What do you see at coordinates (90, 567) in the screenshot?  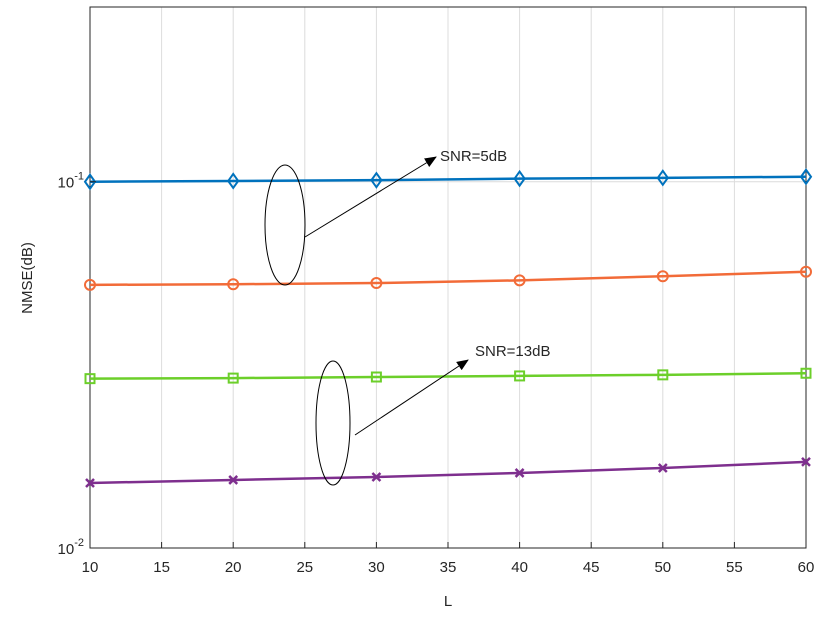 I see `x-tick-label: 10` at bounding box center [90, 567].